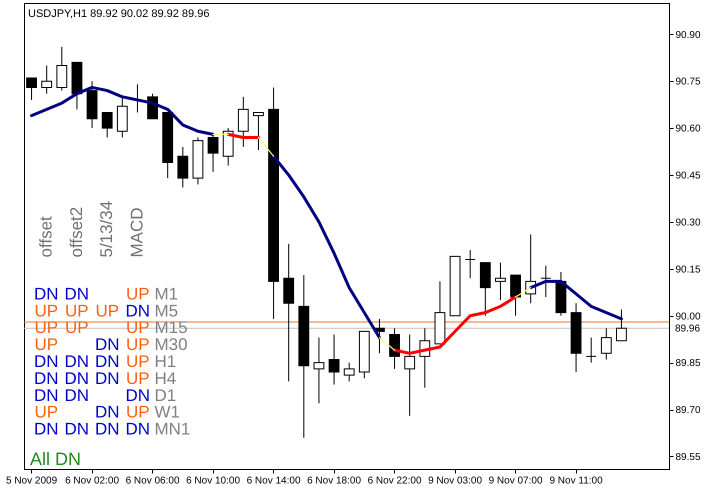  What do you see at coordinates (688, 129) in the screenshot?
I see `y-tick-label: 90.60` at bounding box center [688, 129].